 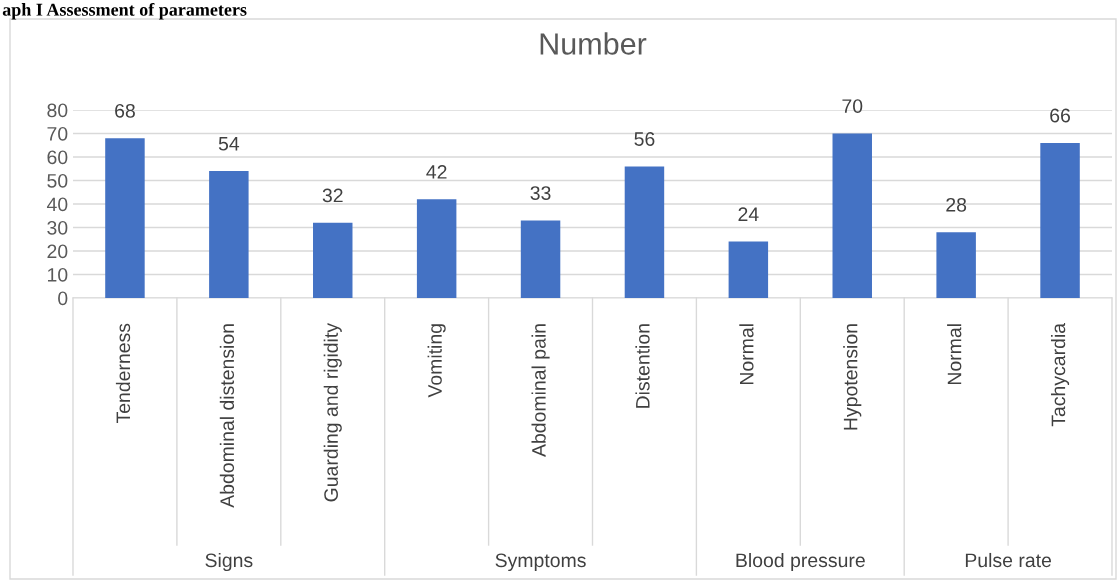 What do you see at coordinates (642, 366) in the screenshot?
I see `x-tick-label: Distention` at bounding box center [642, 366].